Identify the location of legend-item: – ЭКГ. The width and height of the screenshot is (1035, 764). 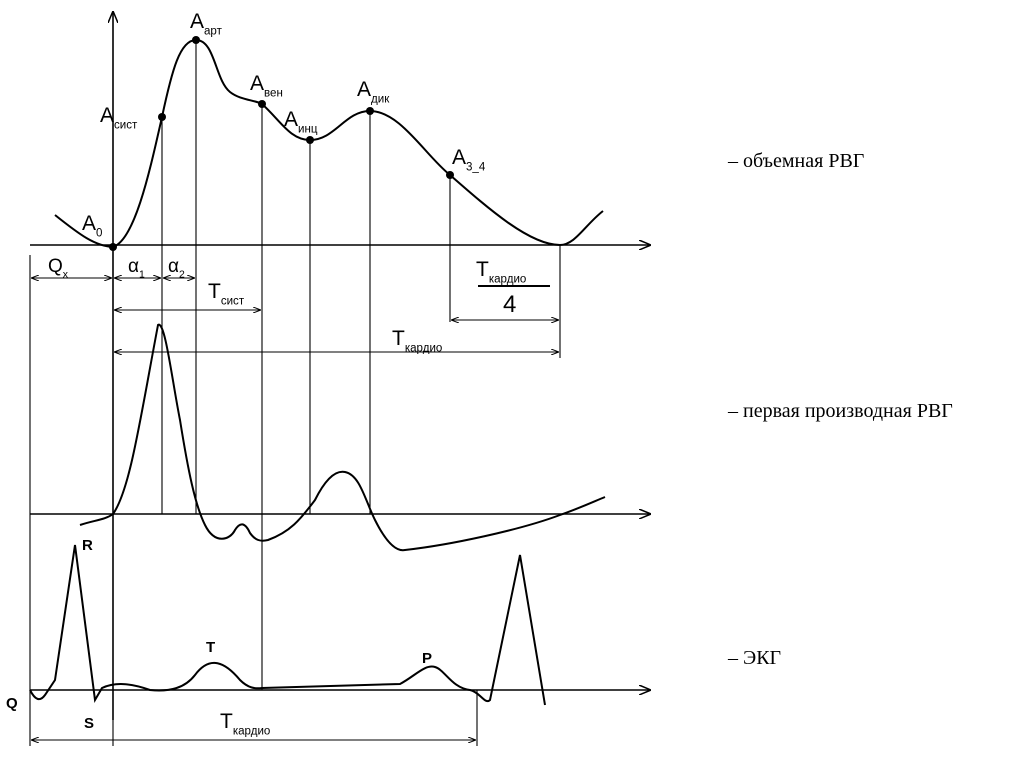
(754, 658).